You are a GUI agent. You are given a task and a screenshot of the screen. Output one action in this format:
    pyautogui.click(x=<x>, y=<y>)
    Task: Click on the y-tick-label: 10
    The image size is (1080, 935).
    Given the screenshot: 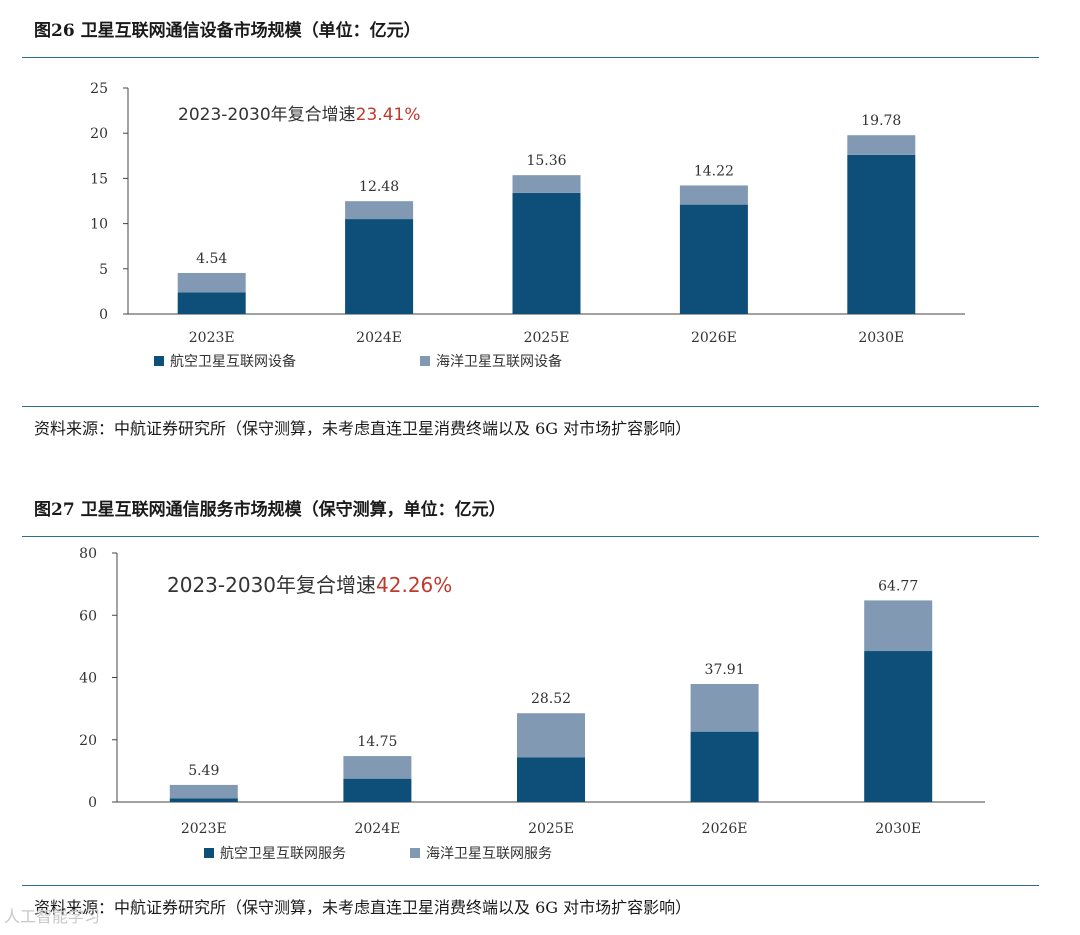 What is the action you would take?
    pyautogui.click(x=99, y=225)
    